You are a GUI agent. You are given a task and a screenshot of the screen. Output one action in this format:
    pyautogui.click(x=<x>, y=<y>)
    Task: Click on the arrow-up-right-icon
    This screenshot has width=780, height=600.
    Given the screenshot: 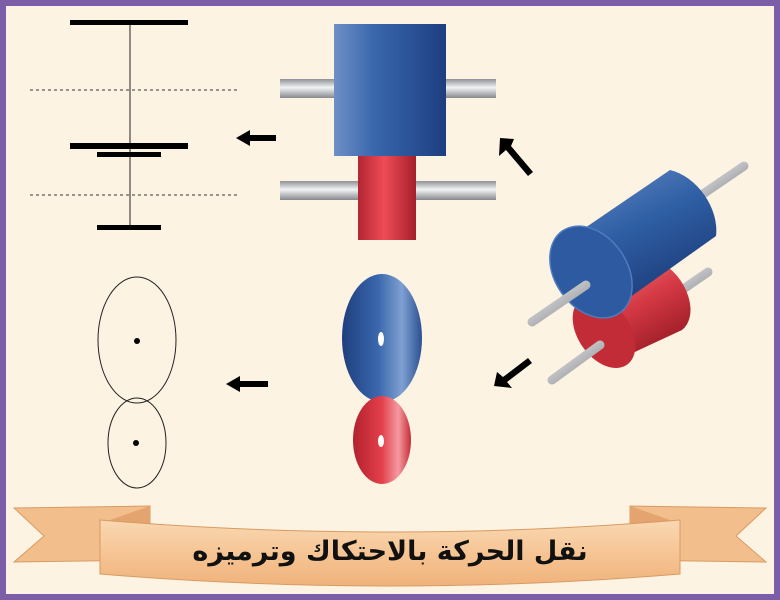 What is the action you would take?
    pyautogui.click(x=516, y=157)
    